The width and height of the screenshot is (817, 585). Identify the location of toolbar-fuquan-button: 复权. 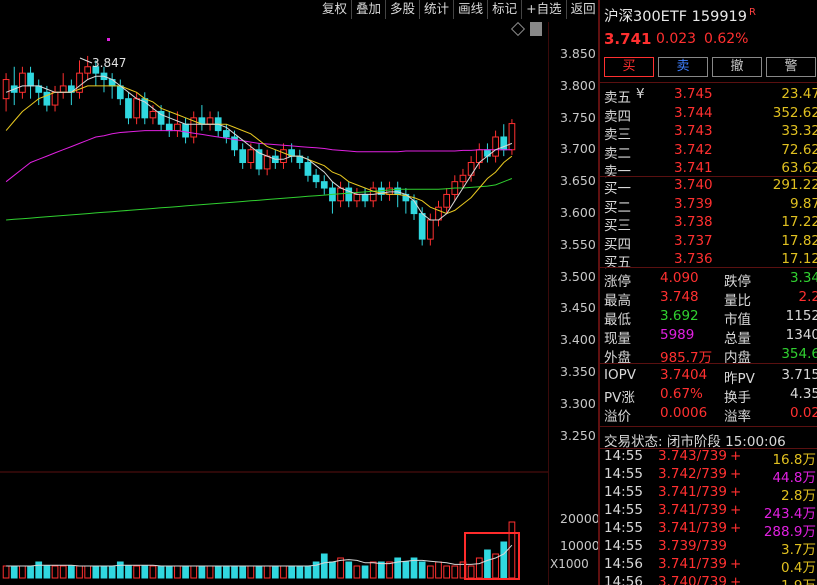
(335, 8).